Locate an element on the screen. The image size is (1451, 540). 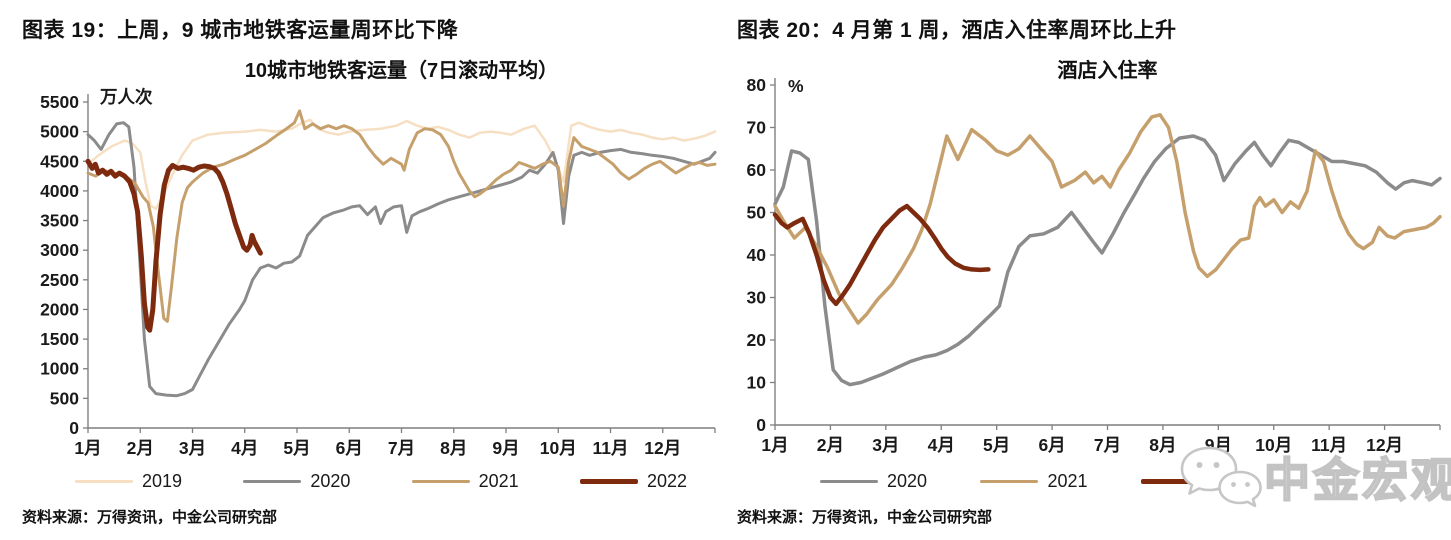
metro-source-note: 资料来源：万得资讯，中金公司研究部 is located at coordinates (150, 517).